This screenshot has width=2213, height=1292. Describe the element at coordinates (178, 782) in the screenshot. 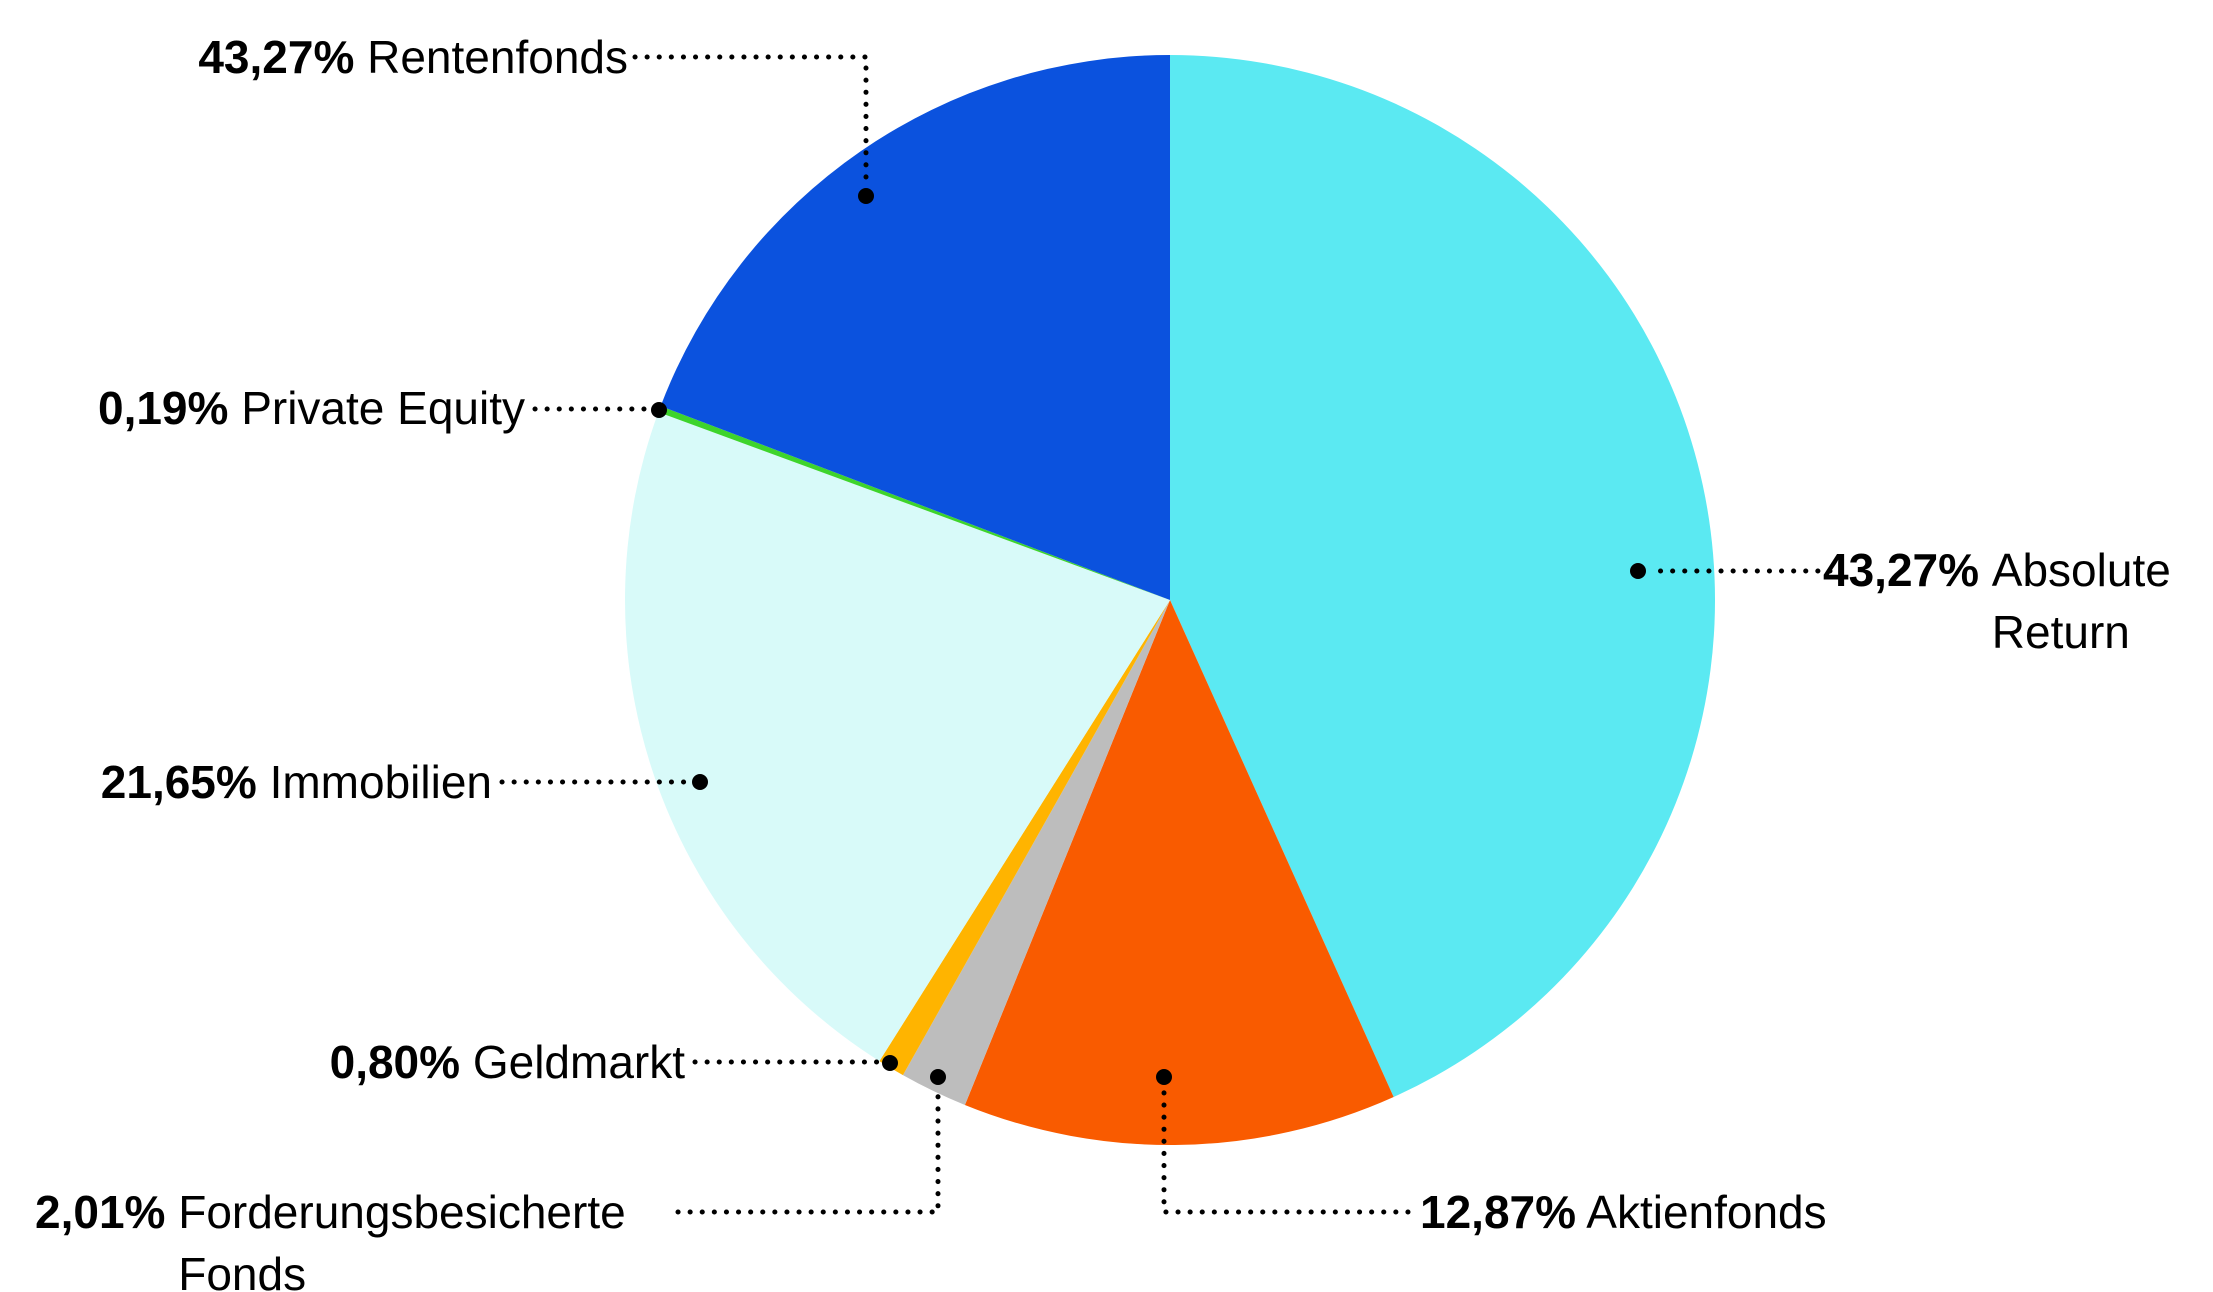

I see `label-immobilien-percent: 21,65%` at that location.